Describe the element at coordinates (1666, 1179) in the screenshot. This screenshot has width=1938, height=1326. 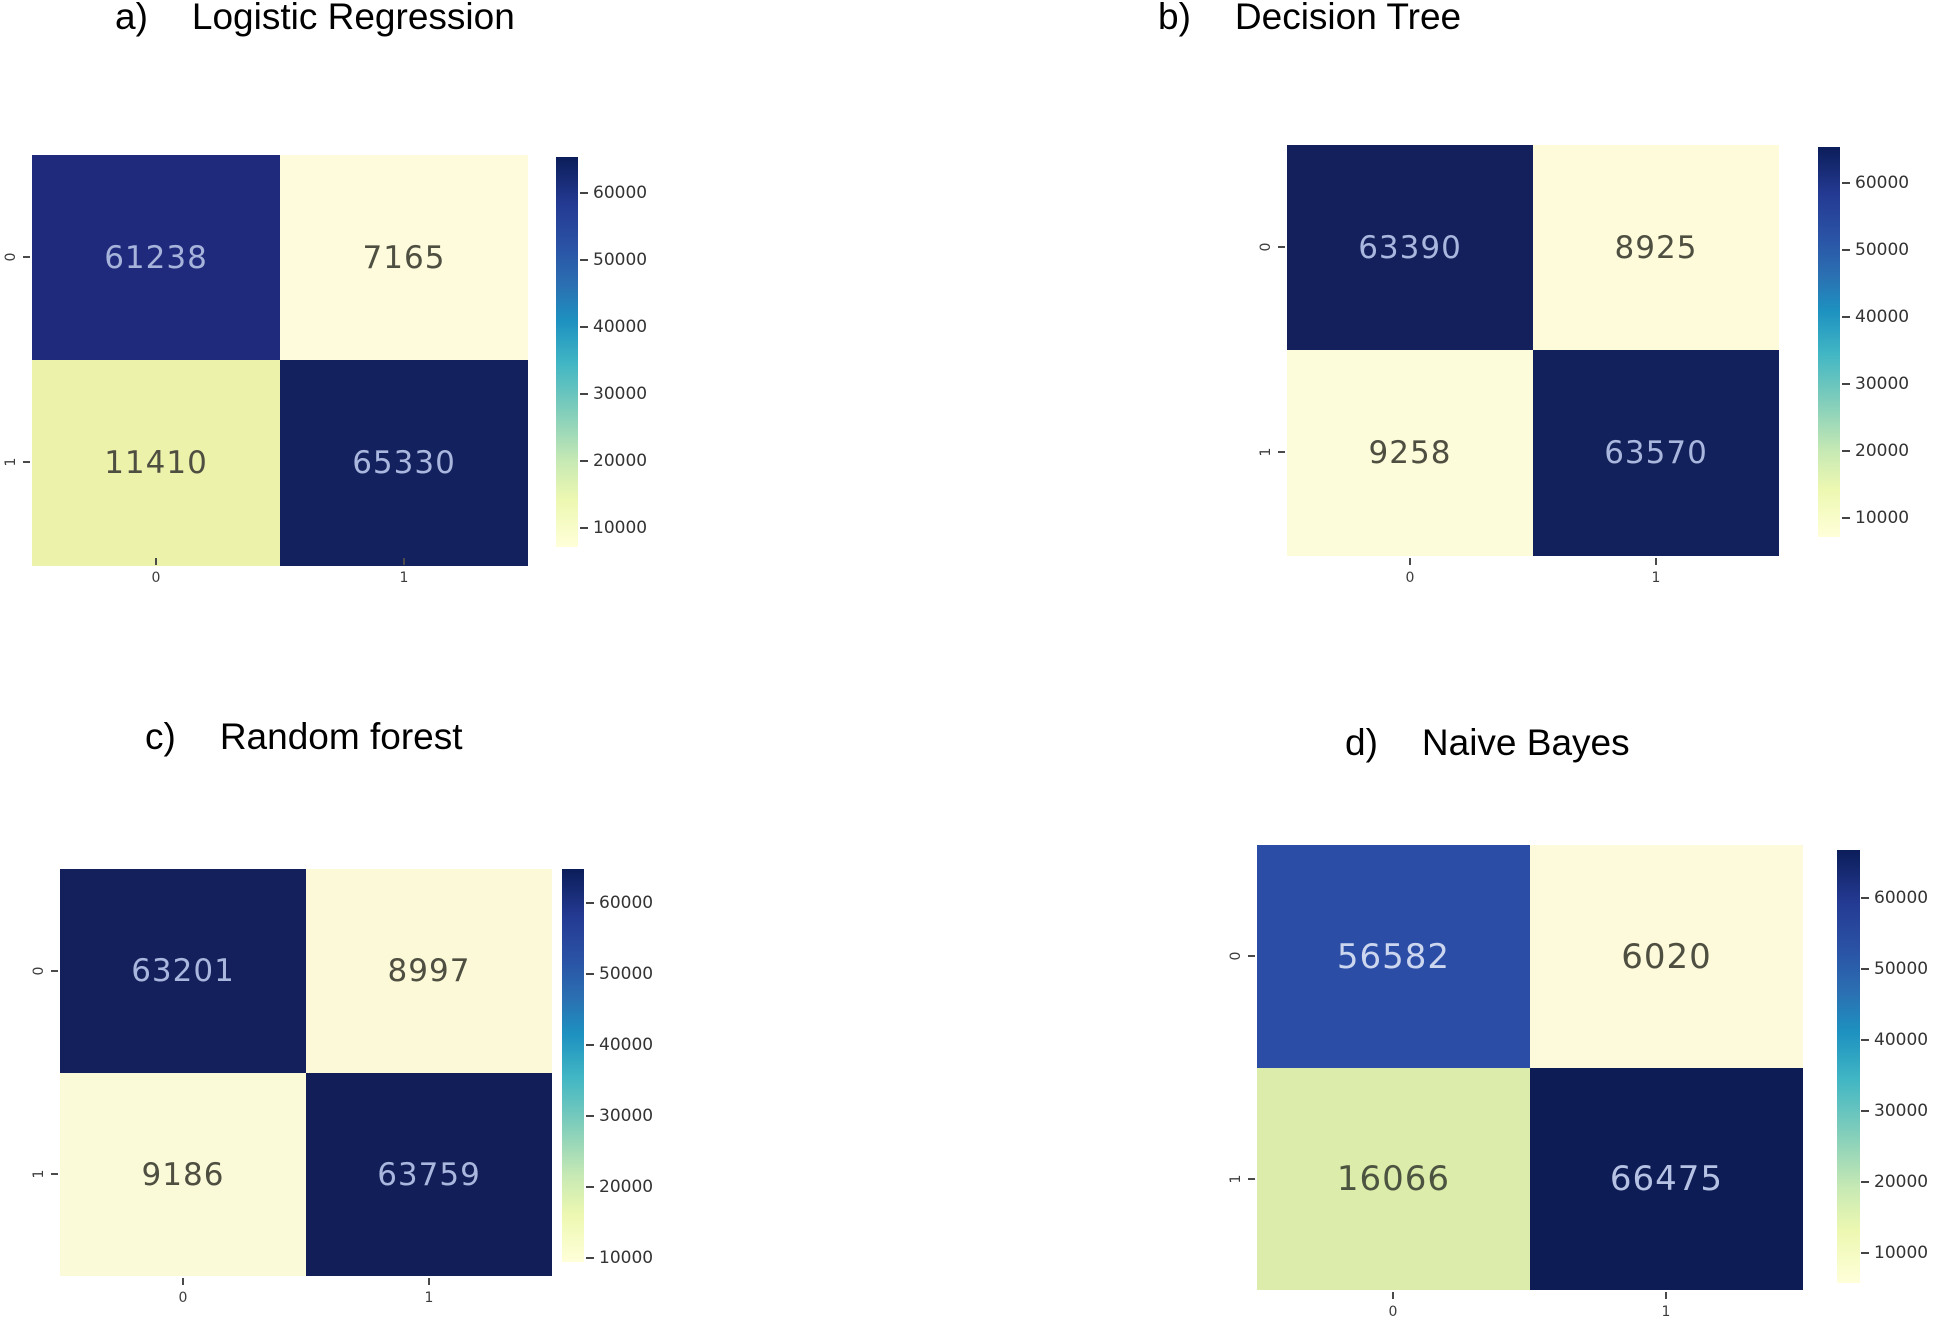
I see `matrix-cell: 66475` at that location.